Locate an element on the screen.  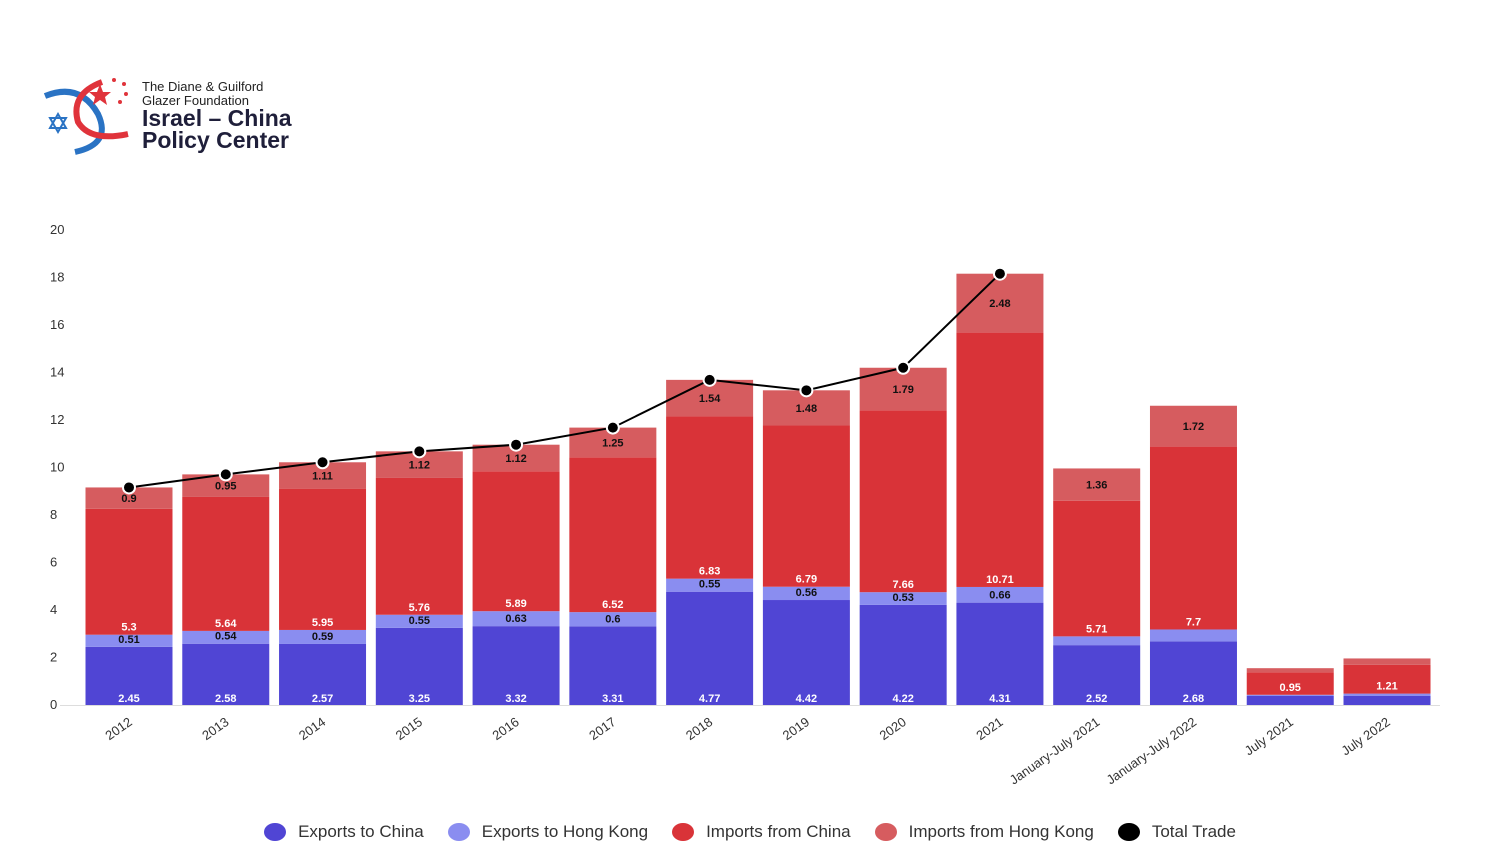
logo-line4: Policy Center is located at coordinates (215, 140).